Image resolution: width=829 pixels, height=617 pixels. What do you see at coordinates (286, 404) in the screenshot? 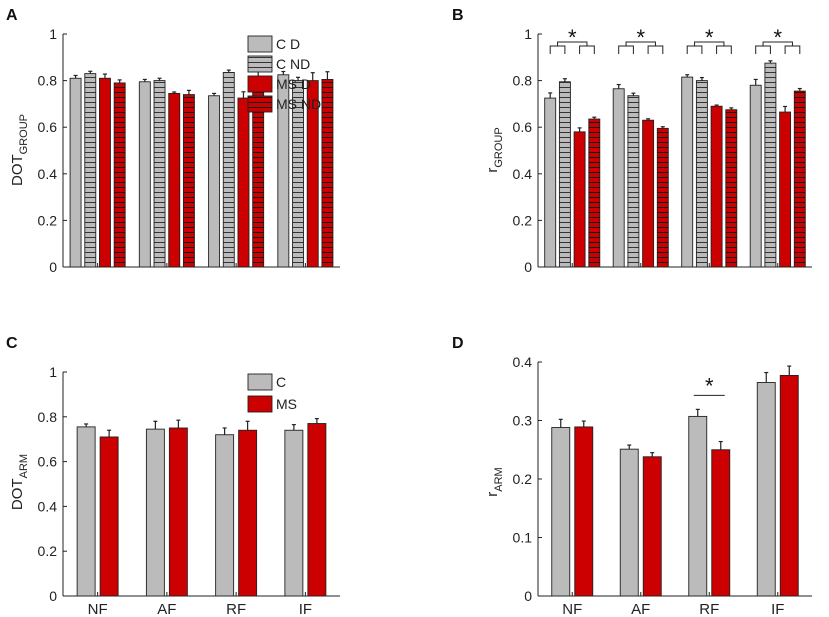
I see `legend-label: MS` at bounding box center [286, 404].